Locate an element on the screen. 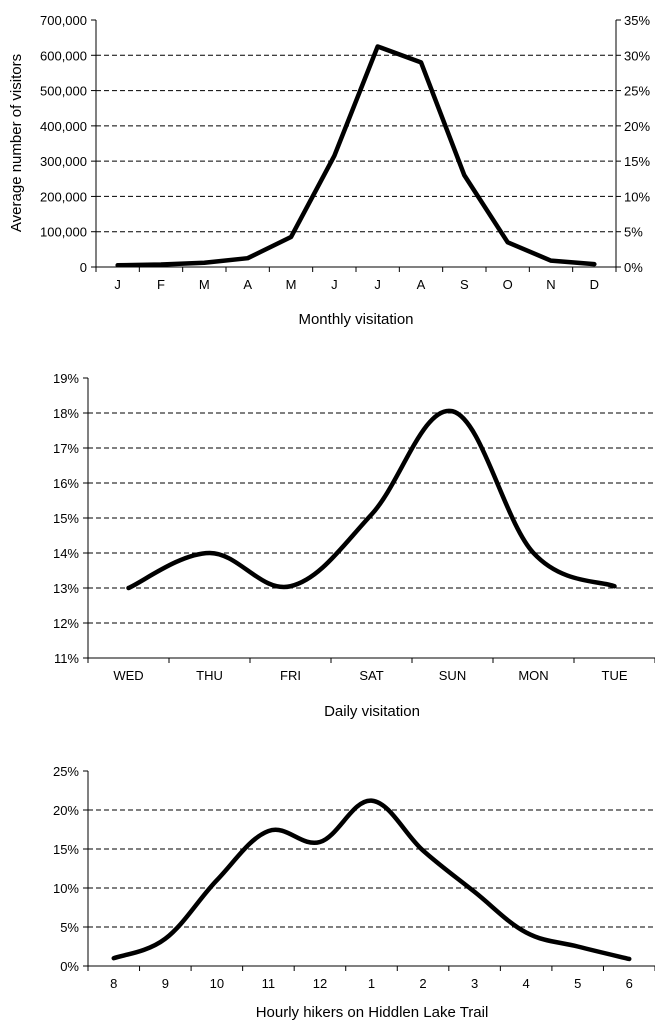 This screenshot has width=655, height=1024. x-tick-label: 5 is located at coordinates (577, 983).